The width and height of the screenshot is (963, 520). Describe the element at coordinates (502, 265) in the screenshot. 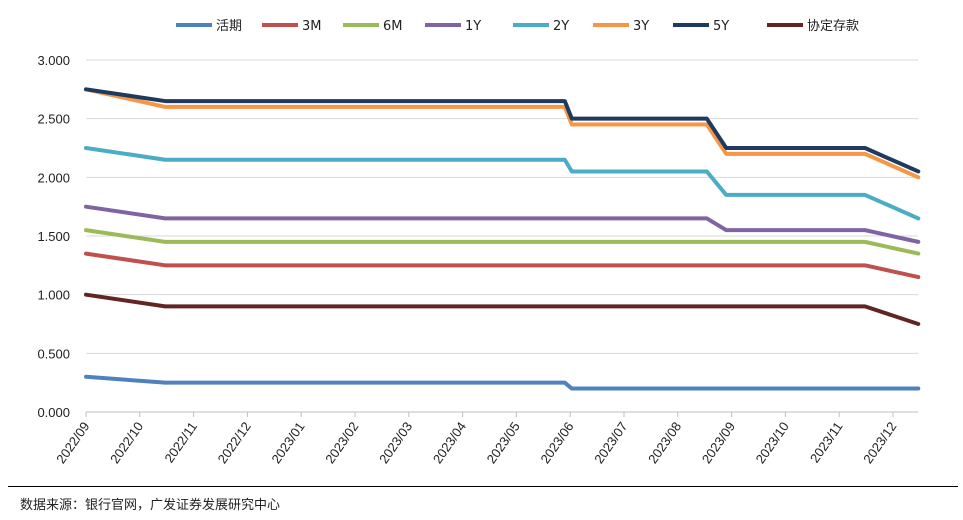

I see `series-line-3M` at that location.